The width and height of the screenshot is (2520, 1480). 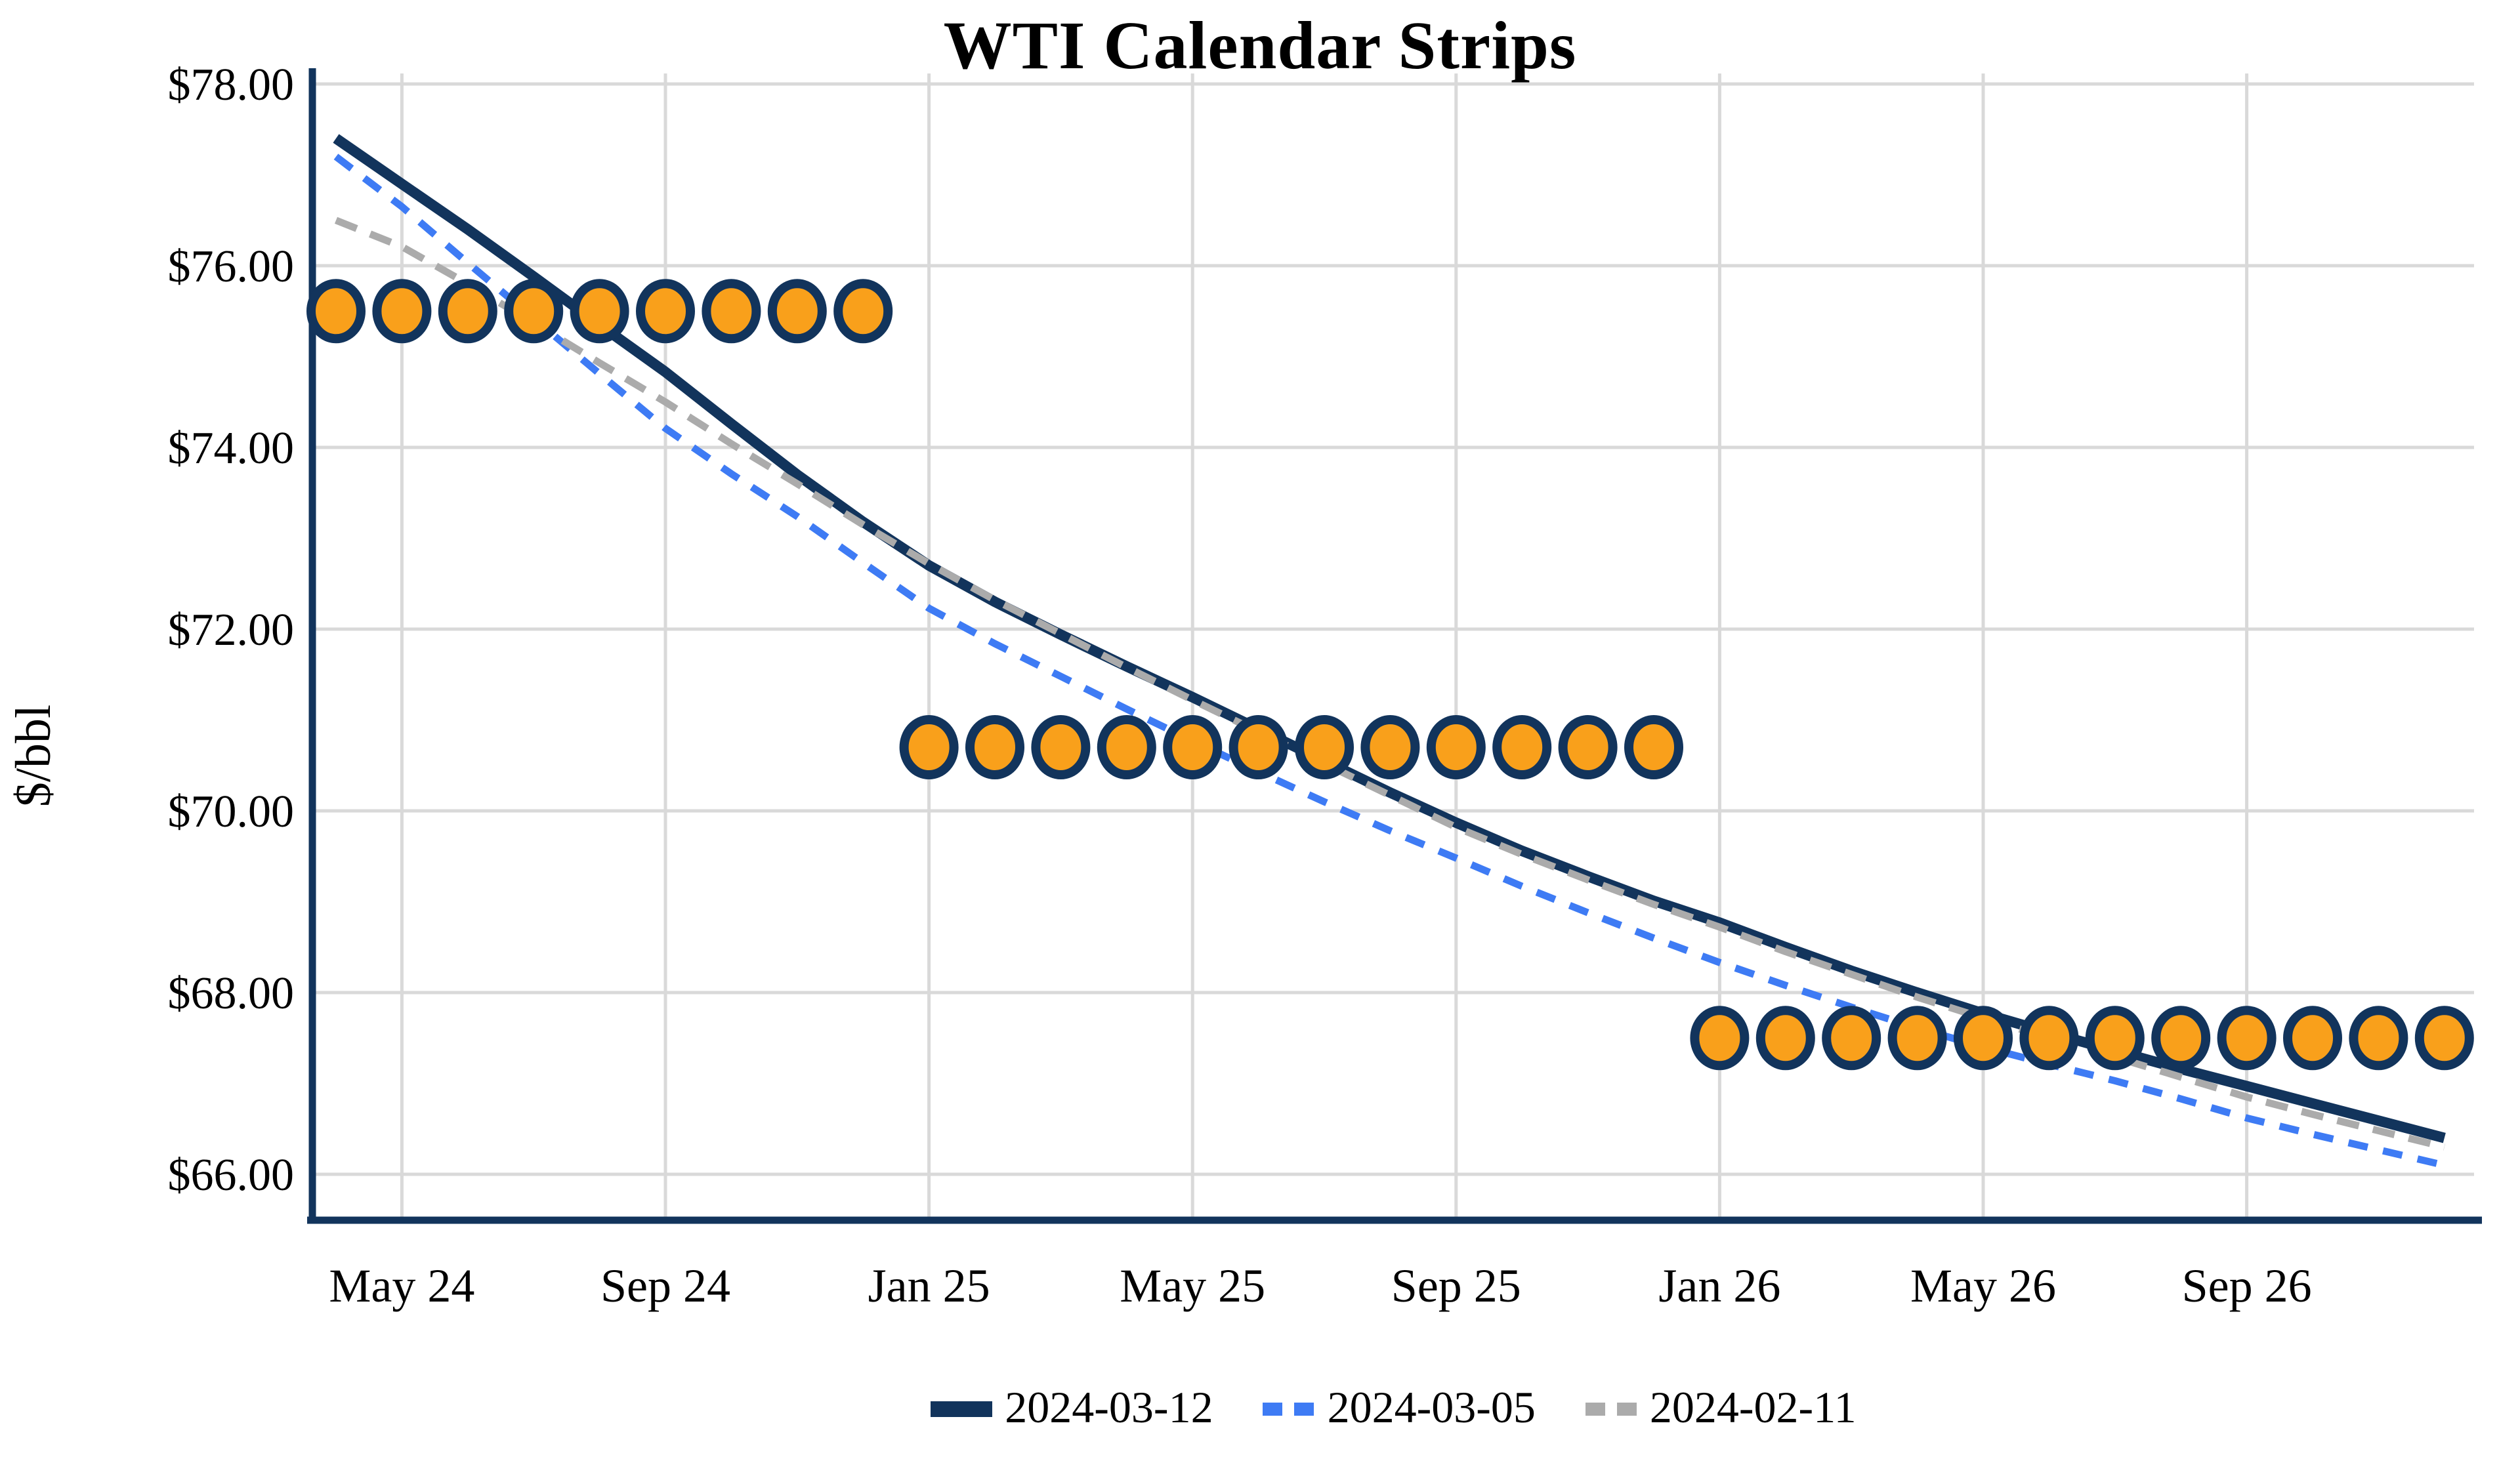 I want to click on legend-item-2024-02-11: 2024-02-11, so click(x=1721, y=1409).